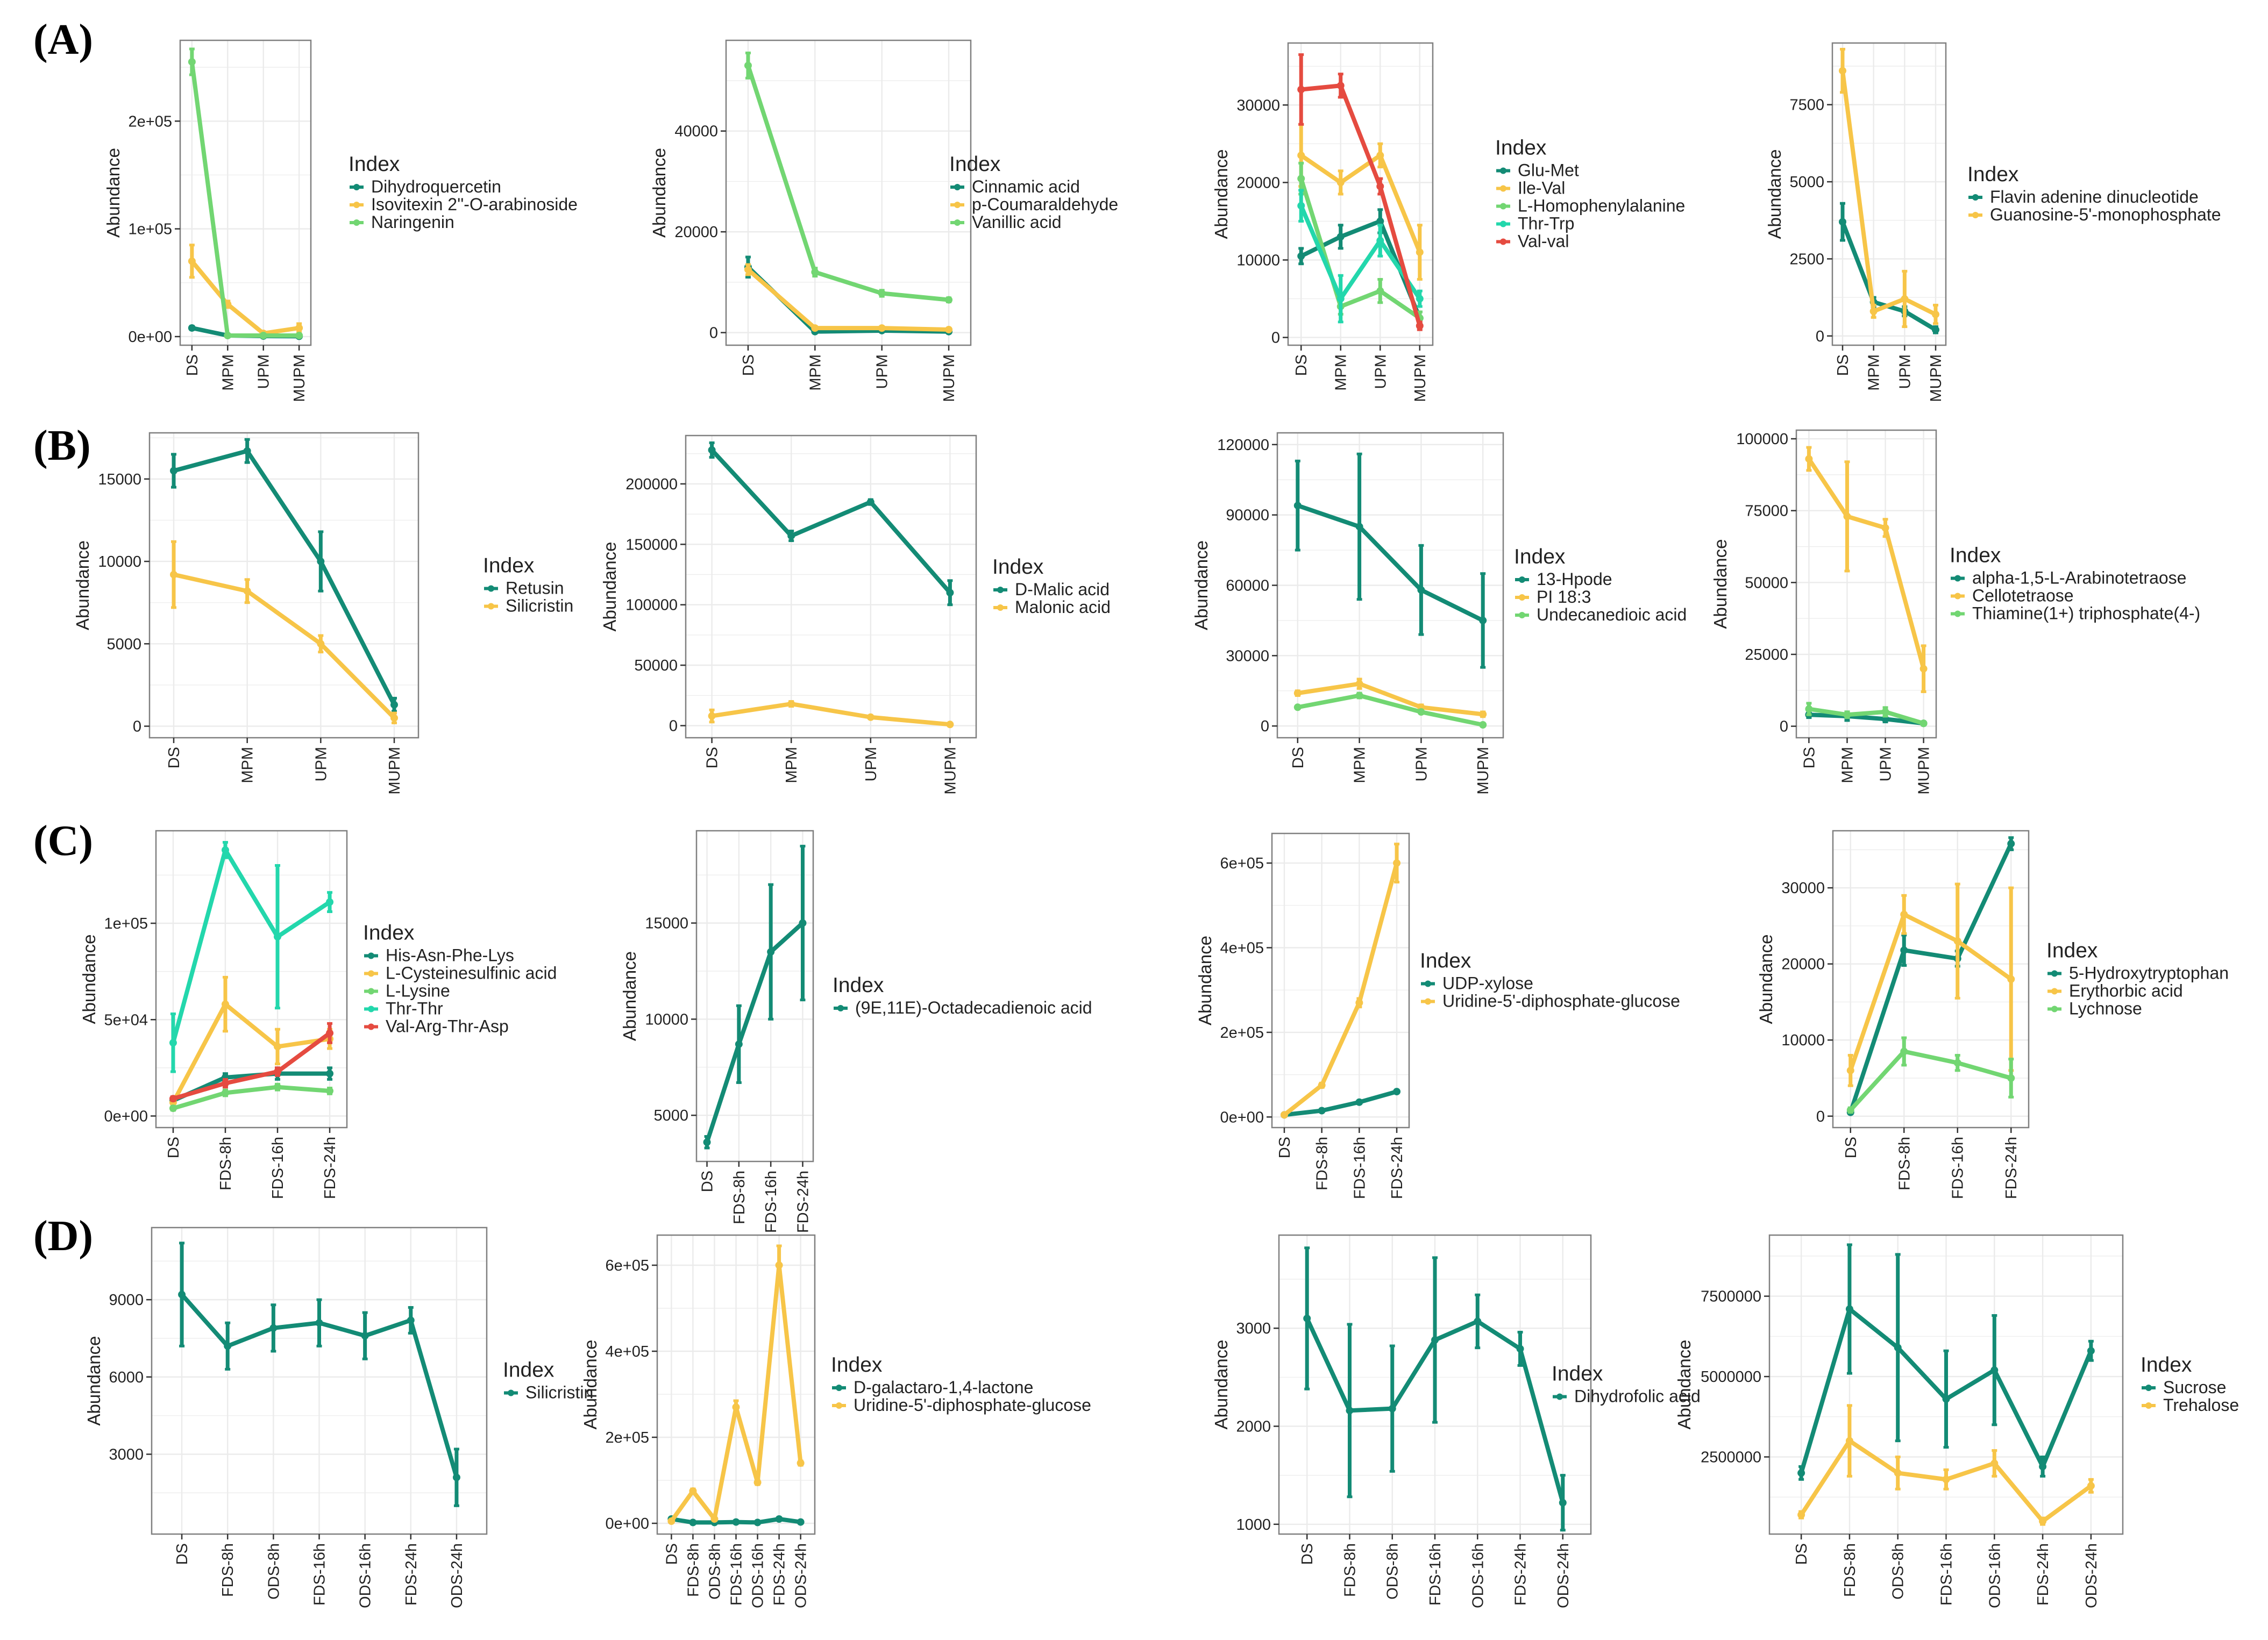  I want to click on x-tick-label: ODS-24h, so click(1564, 1575).